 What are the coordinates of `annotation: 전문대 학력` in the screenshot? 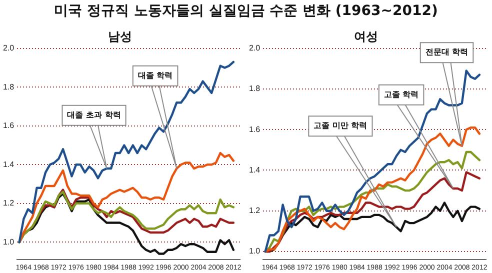 It's located at (446, 52).